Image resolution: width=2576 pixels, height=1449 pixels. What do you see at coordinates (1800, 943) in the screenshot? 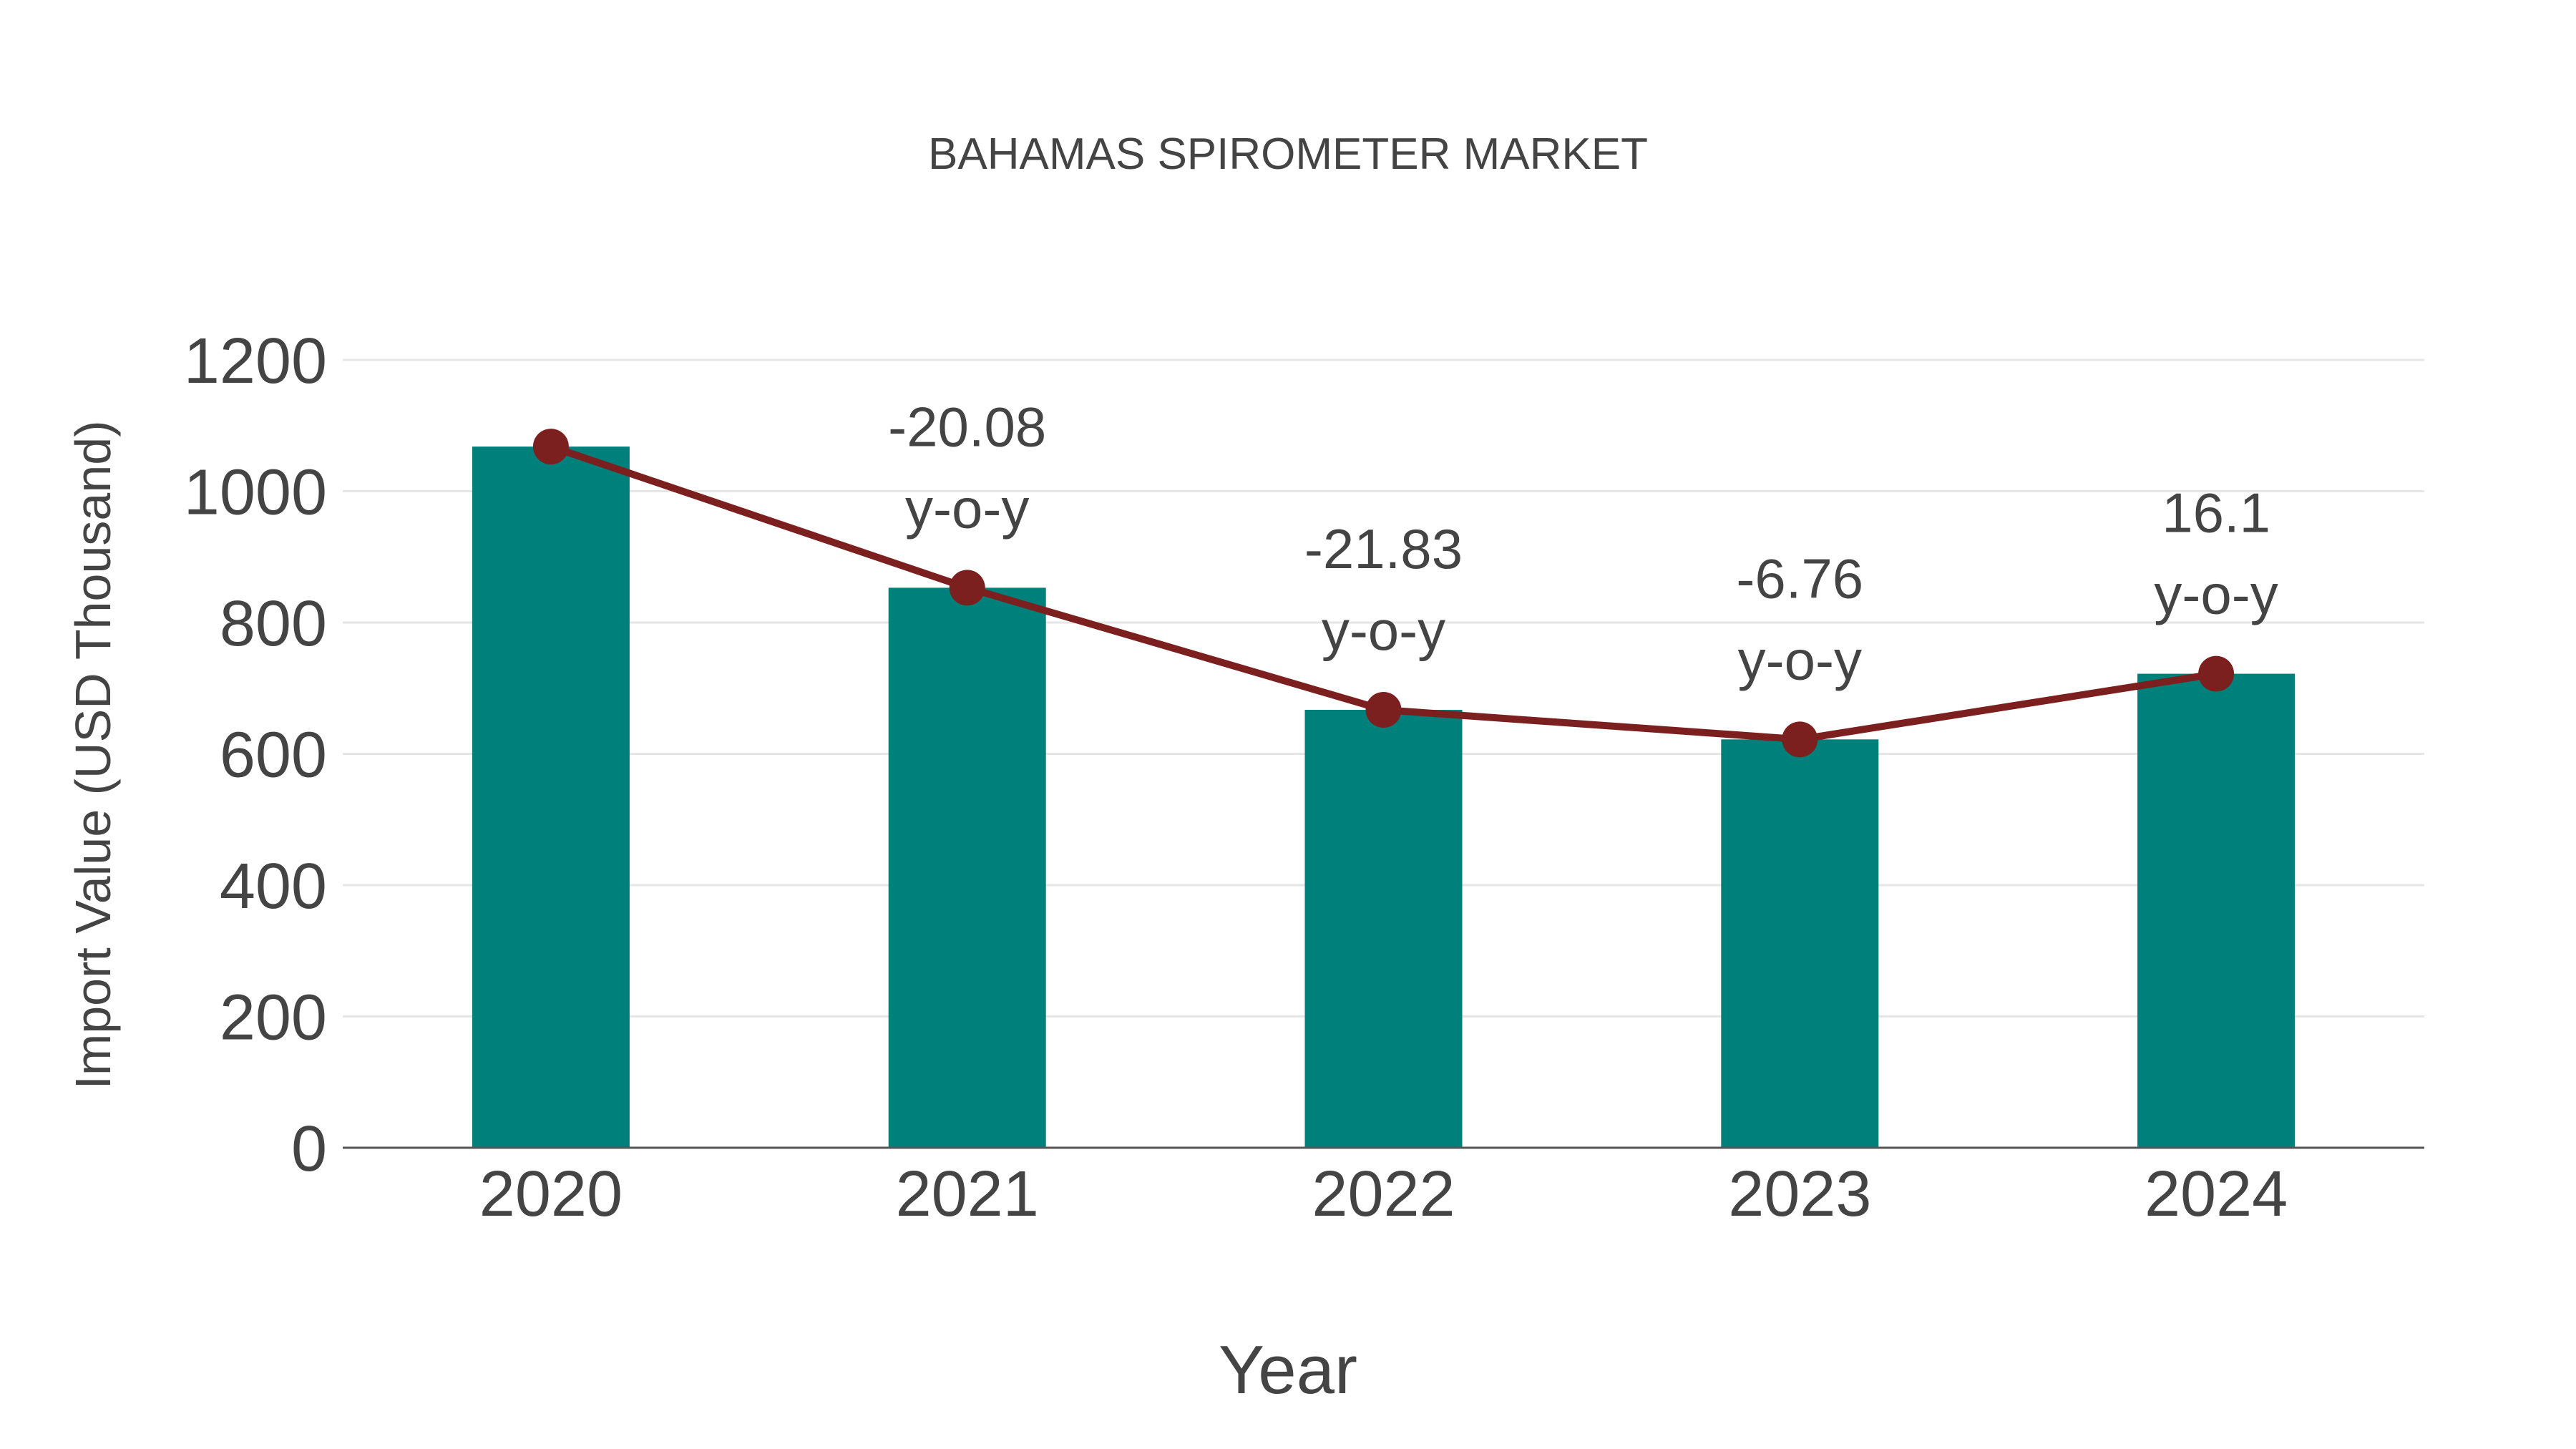
I see `bar-2023` at bounding box center [1800, 943].